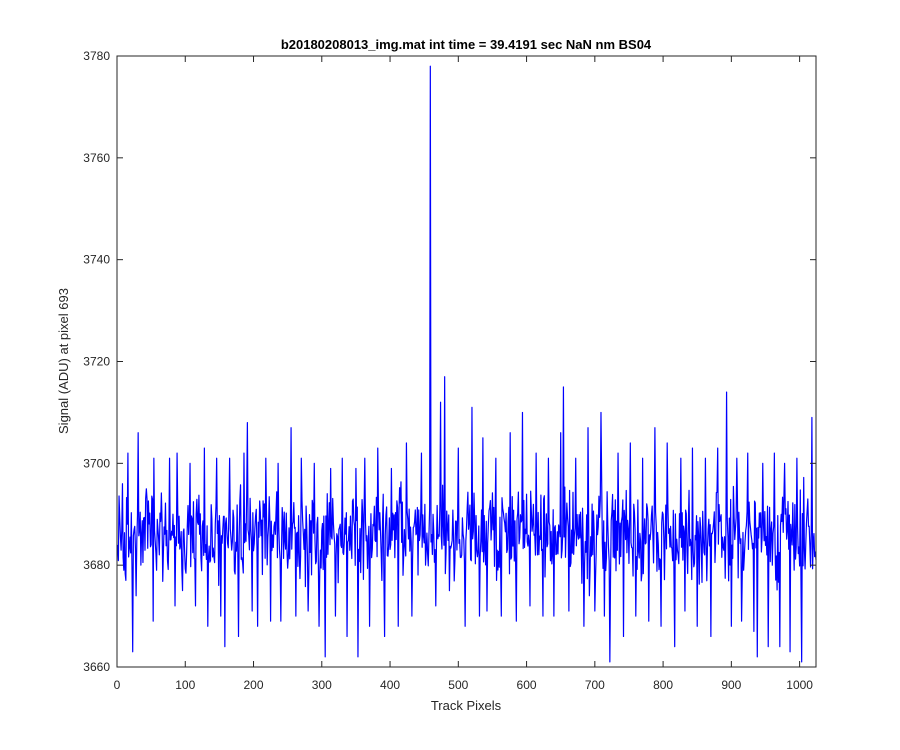 This screenshot has height=750, width=900. I want to click on y-axis-label: Signal (ADU) at pixel 693, so click(63, 361).